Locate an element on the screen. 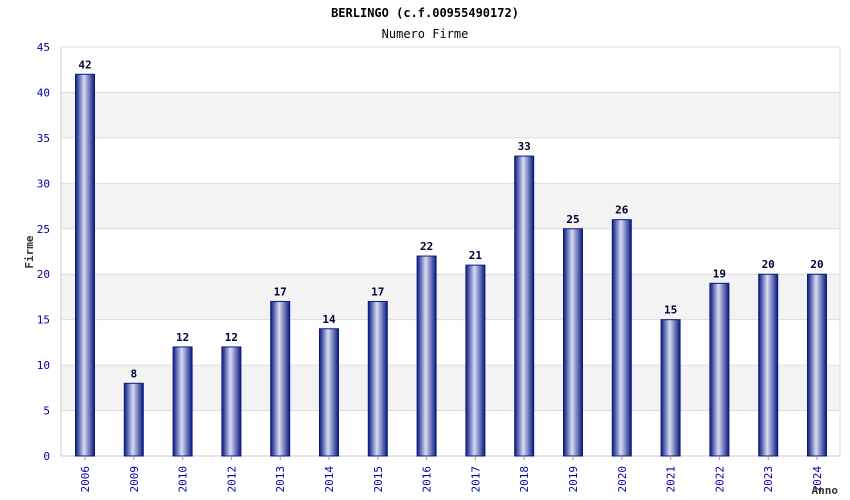 The height and width of the screenshot is (500, 850). x-tick-label: 2010 is located at coordinates (183, 479).